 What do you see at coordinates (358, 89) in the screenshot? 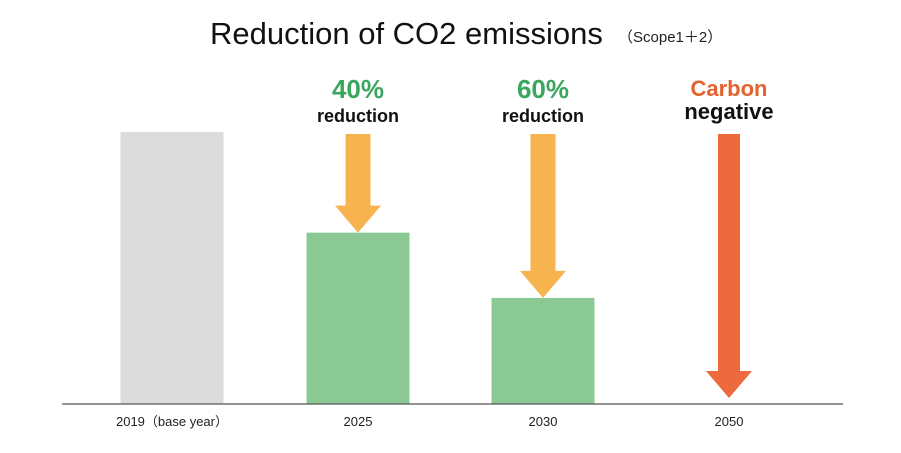
I see `annotation-2025-headline: 40%` at bounding box center [358, 89].